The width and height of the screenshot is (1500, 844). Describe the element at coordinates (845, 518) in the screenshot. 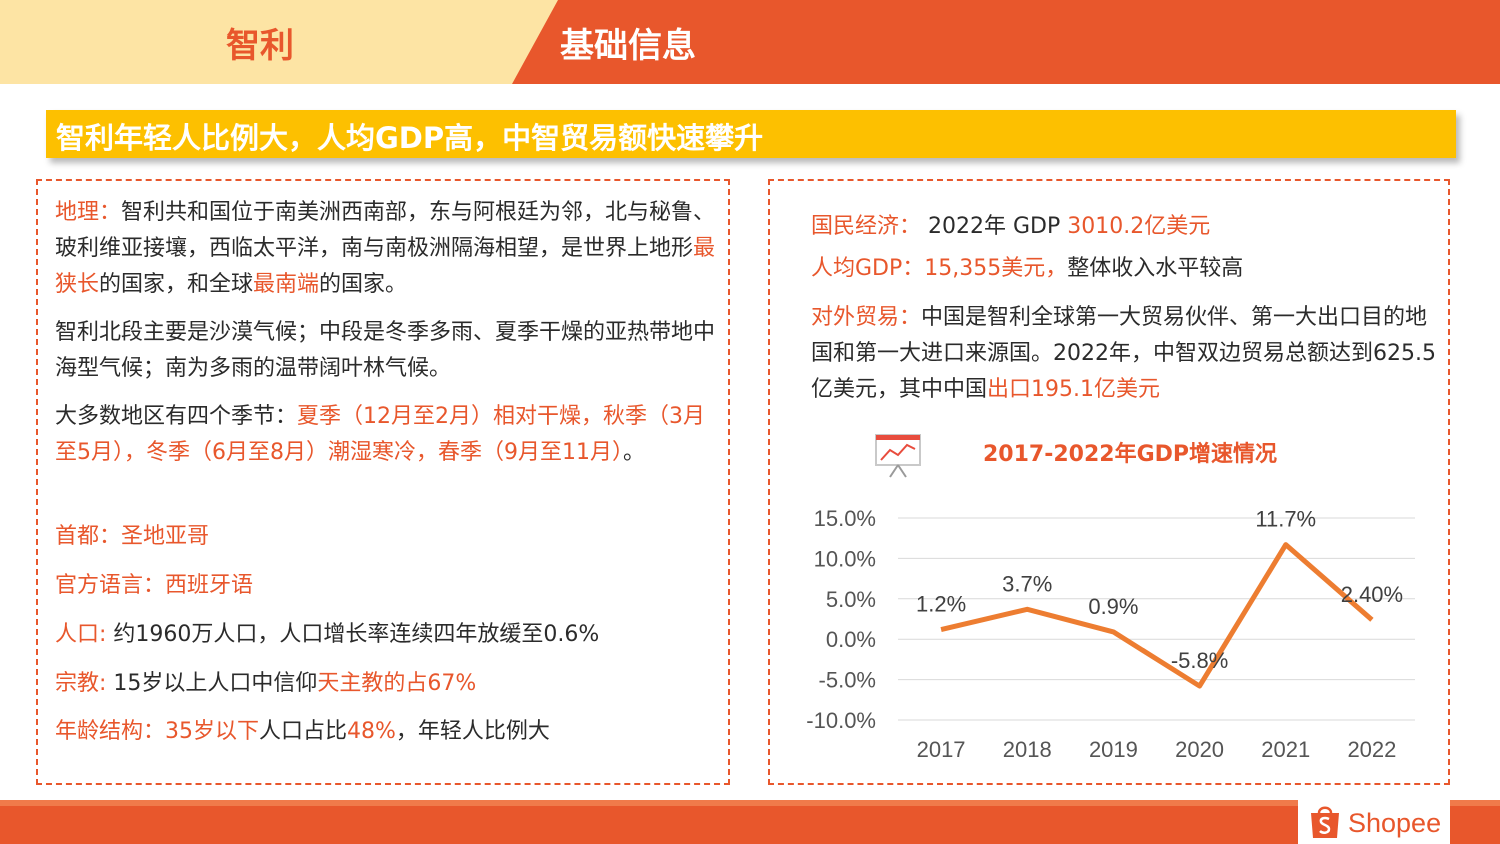

I see `y-tick-label: 15.0%` at that location.